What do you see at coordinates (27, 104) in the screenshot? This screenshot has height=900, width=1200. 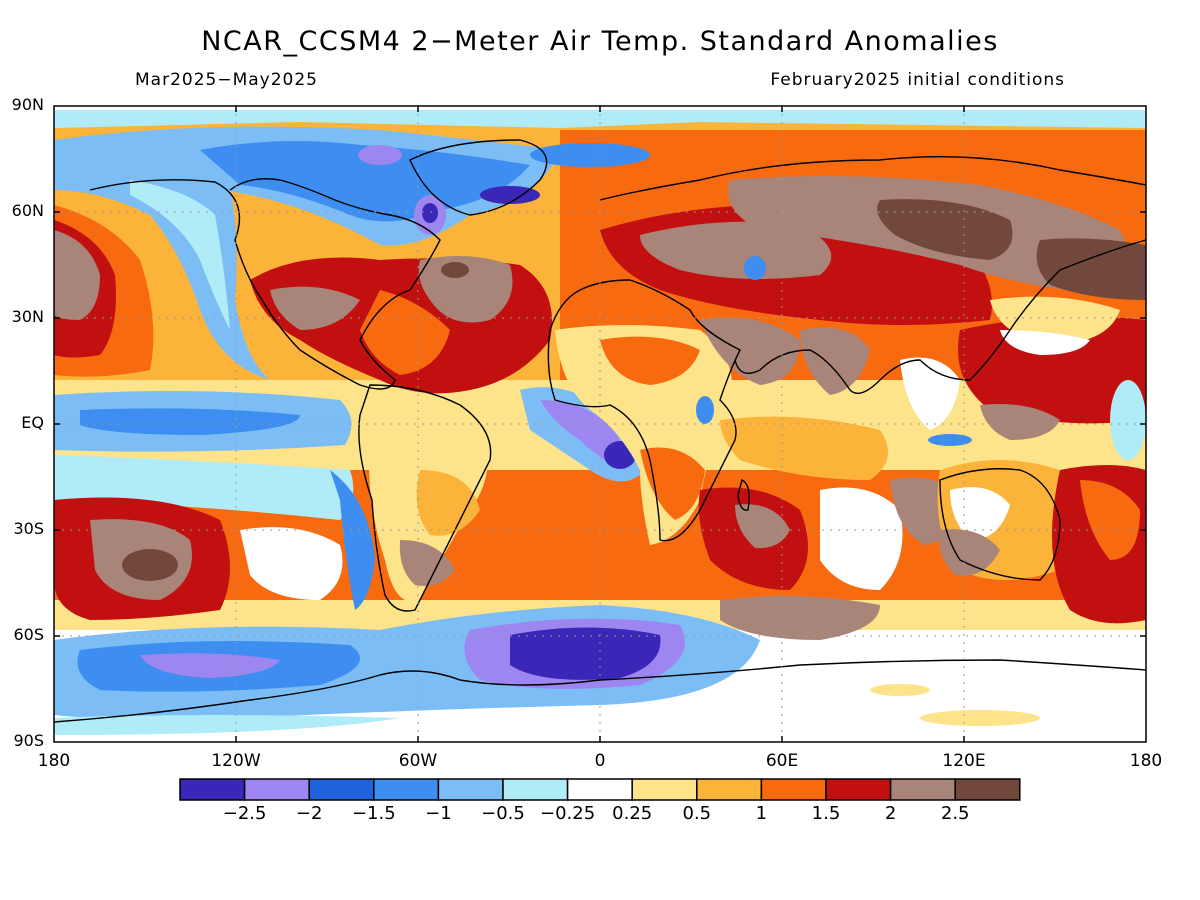 I see `lat-tick-label: 90N` at bounding box center [27, 104].